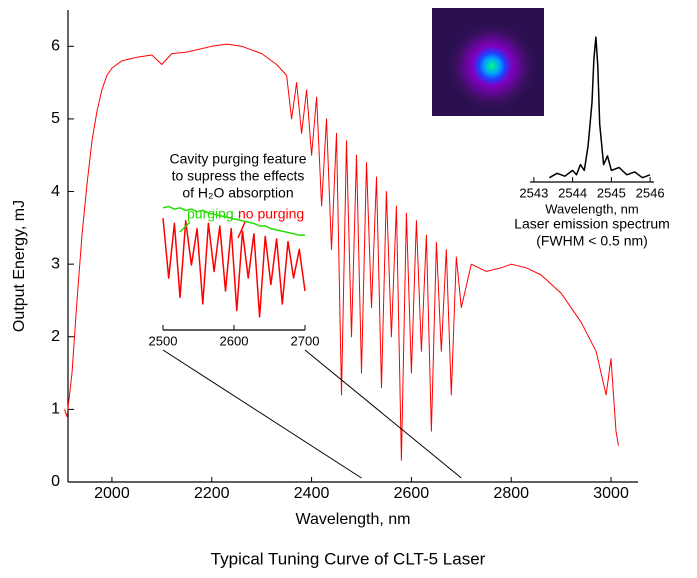 This screenshot has width=697, height=578. What do you see at coordinates (305, 340) in the screenshot?
I see `x-tick-label: 2700` at bounding box center [305, 340].